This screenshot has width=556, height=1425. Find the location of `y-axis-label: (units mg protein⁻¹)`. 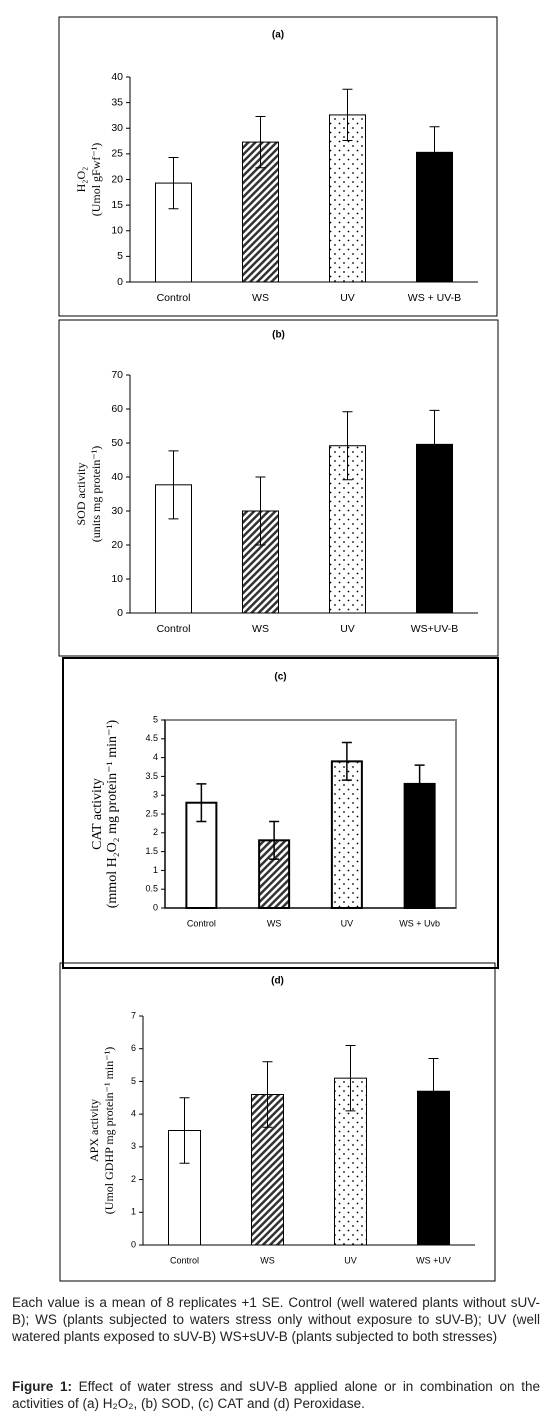

y-axis-label: (units mg protein⁻¹) is located at coordinates (96, 494).